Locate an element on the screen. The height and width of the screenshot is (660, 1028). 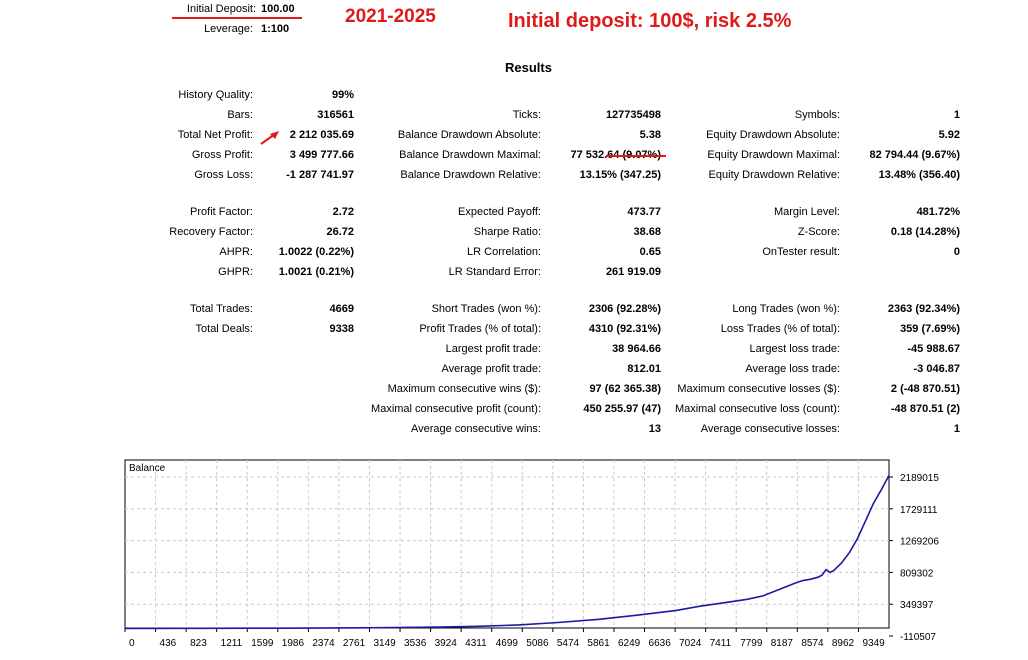
x-tick-label: 0 is located at coordinates (132, 643).